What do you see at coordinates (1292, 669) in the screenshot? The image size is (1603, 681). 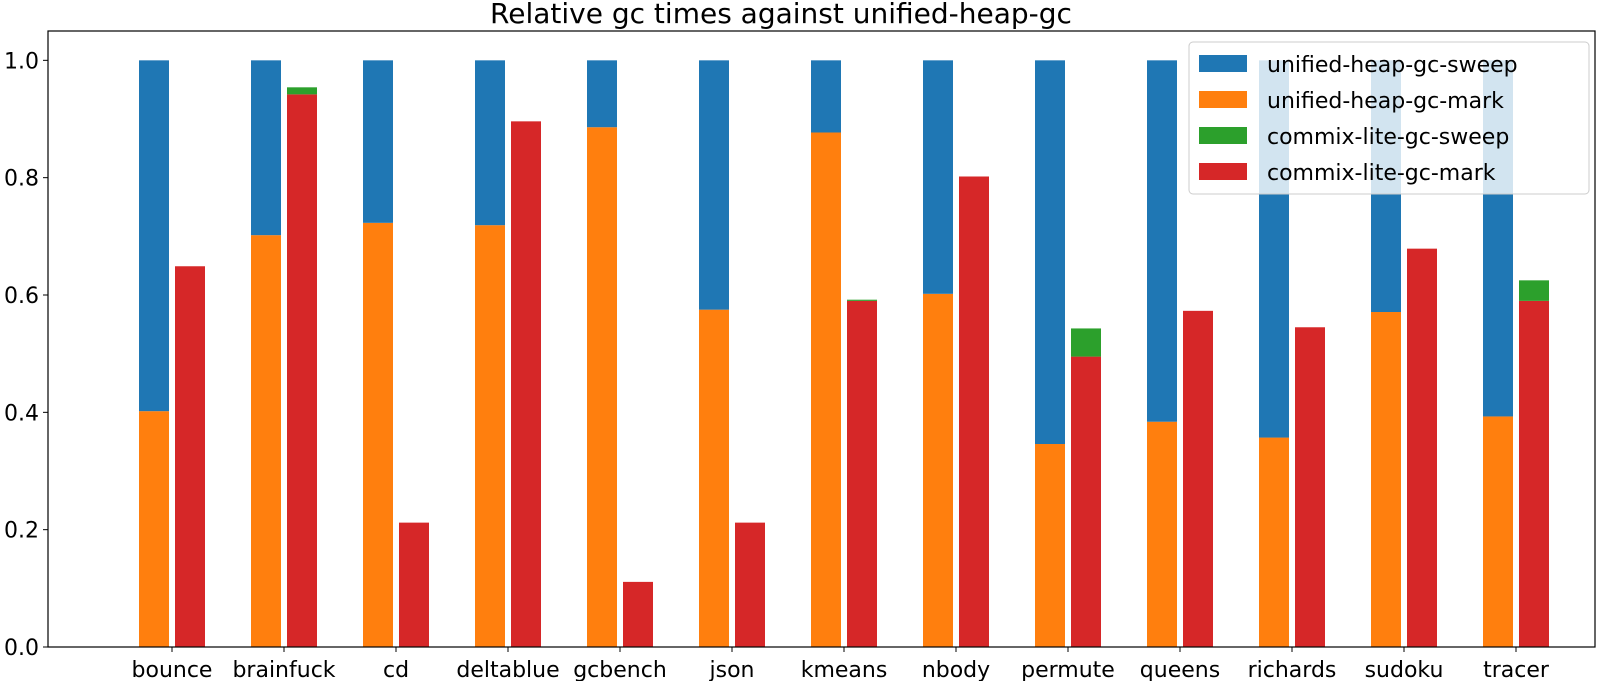 I see `x-tick-label-richards: richards` at bounding box center [1292, 669].